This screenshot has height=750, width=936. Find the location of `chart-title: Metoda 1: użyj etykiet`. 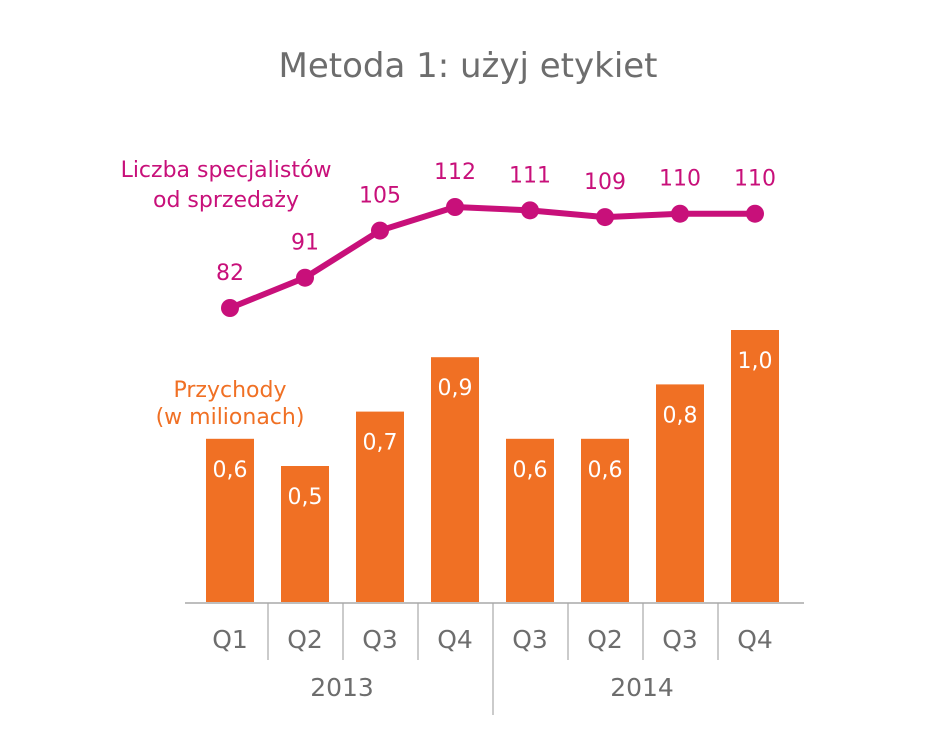

chart-title: Metoda 1: użyj etykiet is located at coordinates (467, 66).